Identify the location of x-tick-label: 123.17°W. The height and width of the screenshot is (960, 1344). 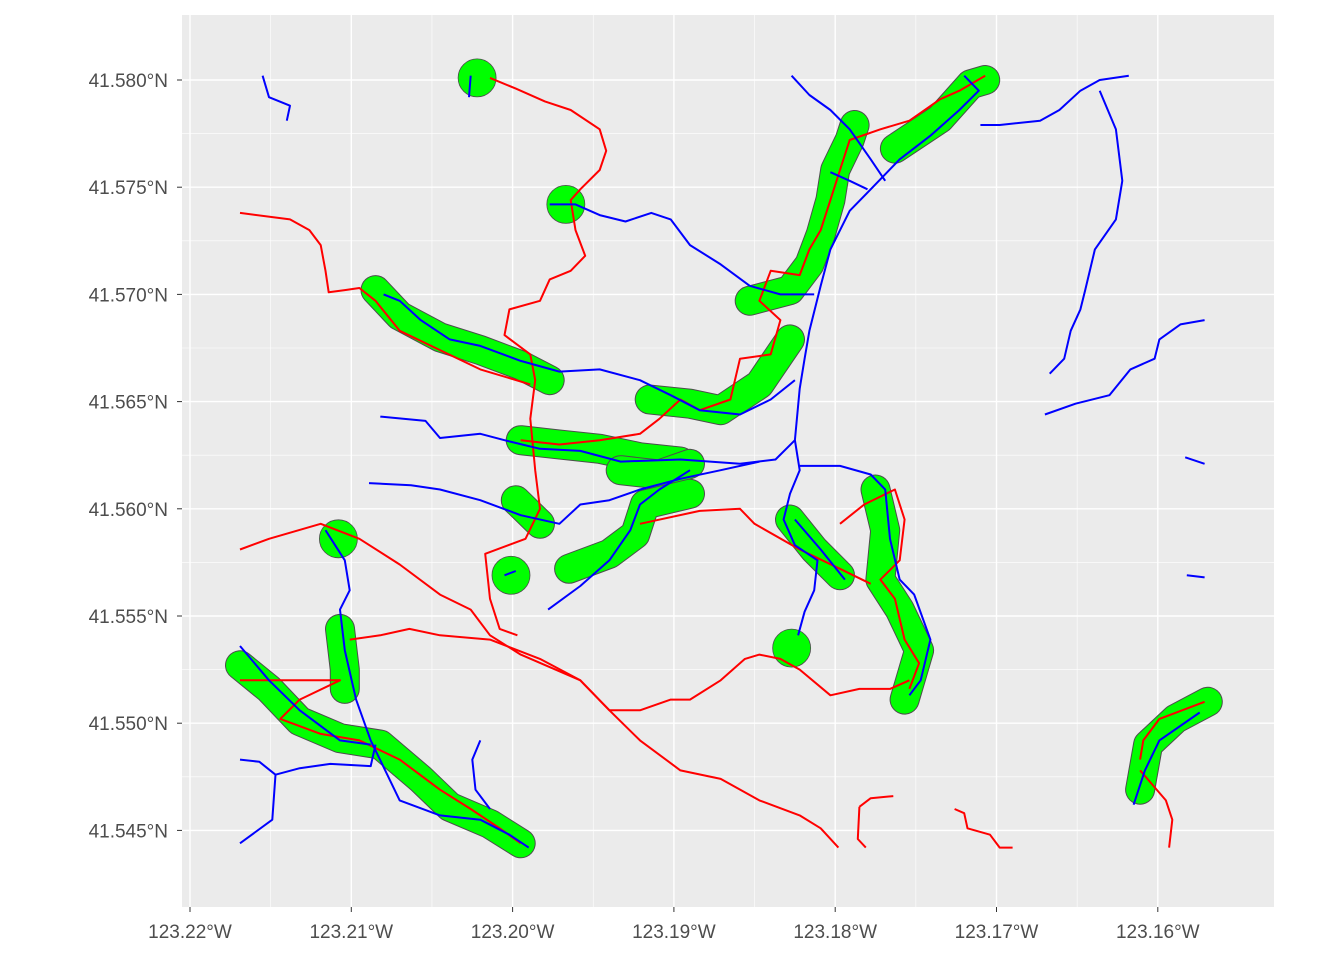
(997, 932).